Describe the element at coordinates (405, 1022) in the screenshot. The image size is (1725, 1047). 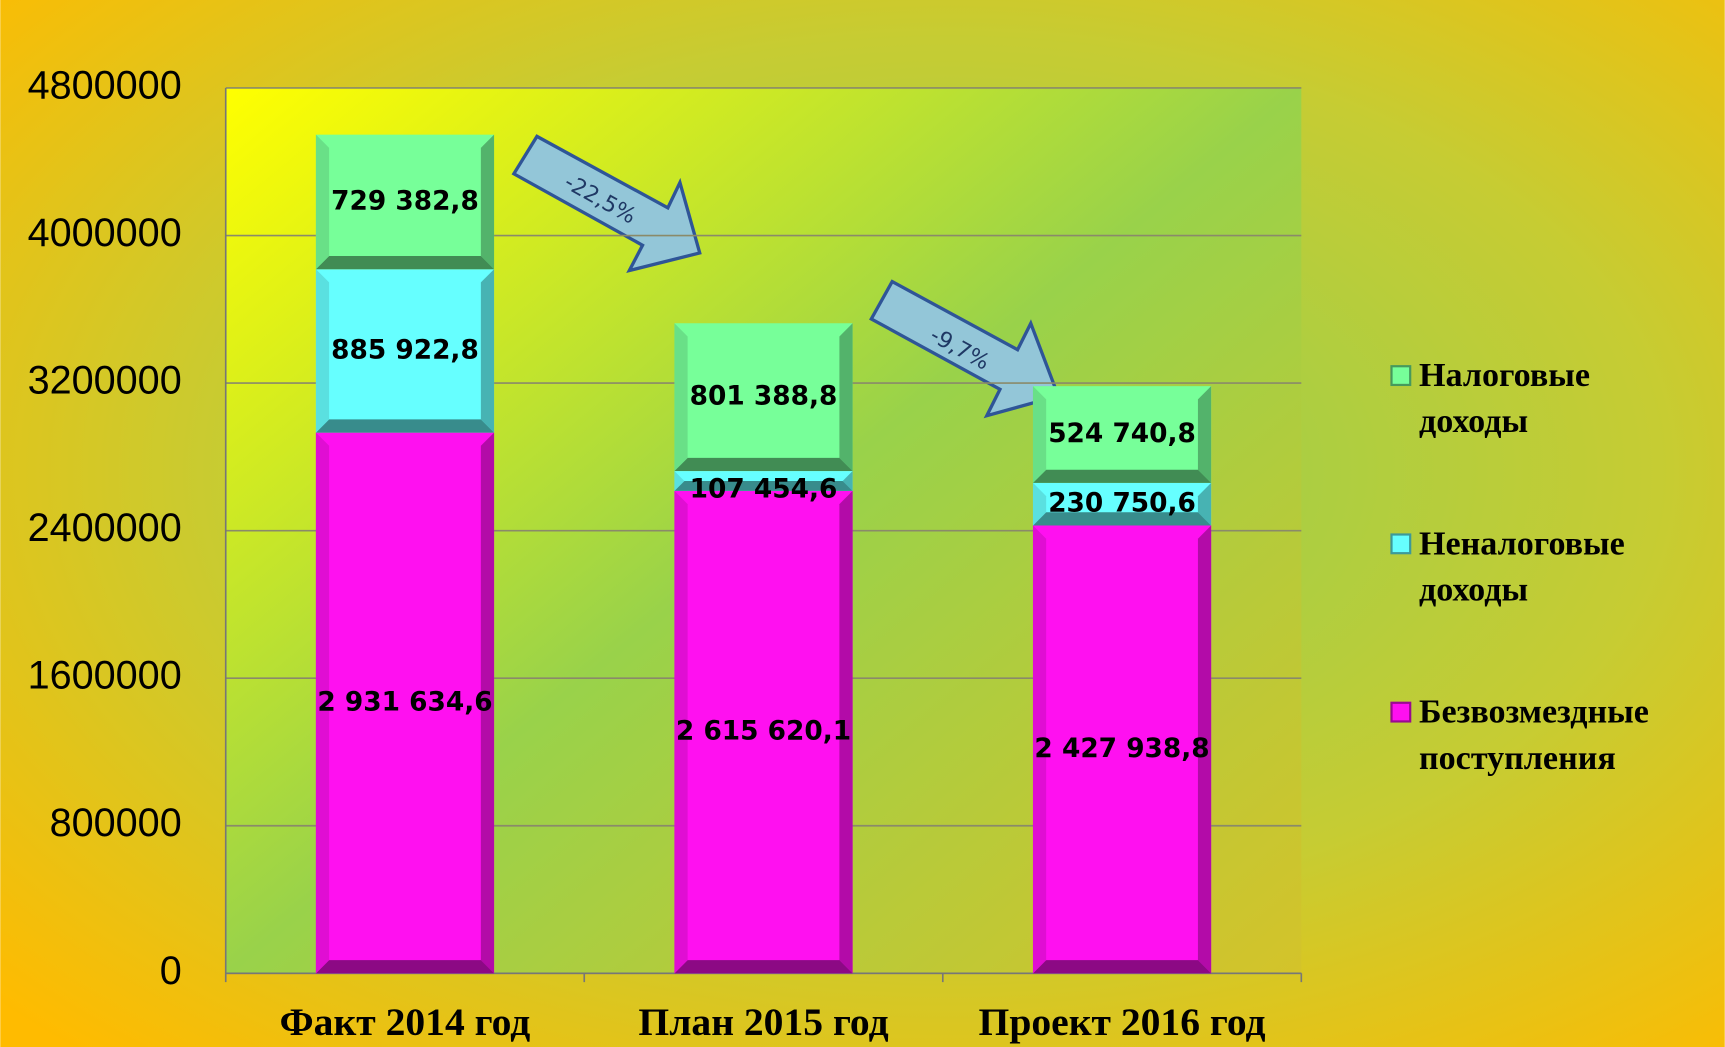
I see `x-tick-label: Факт 2014 год` at that location.